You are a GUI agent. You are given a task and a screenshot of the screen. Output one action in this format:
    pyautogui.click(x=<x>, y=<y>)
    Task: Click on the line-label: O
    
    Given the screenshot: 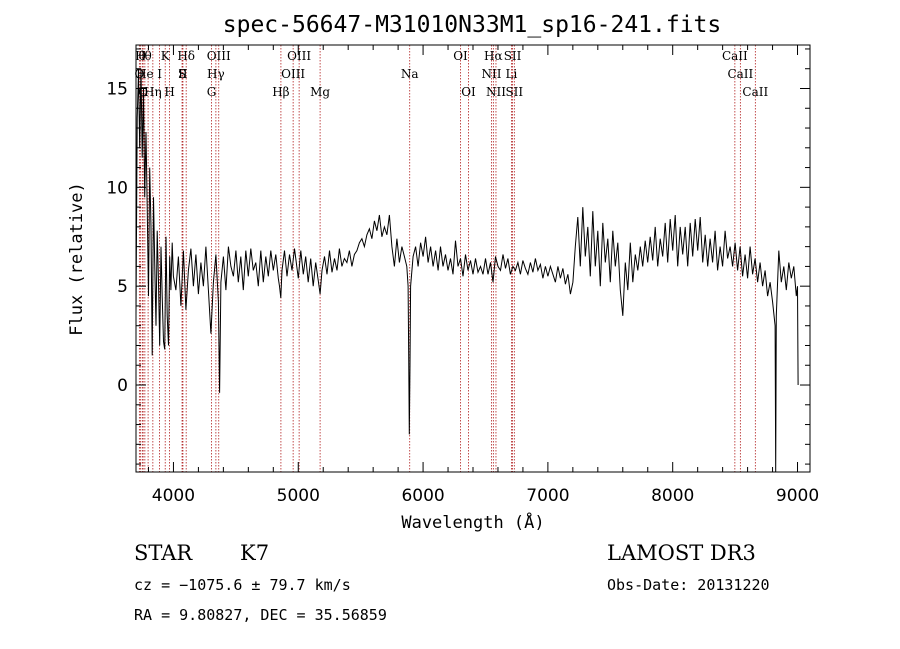 What is the action you would take?
    pyautogui.click(x=139, y=74)
    